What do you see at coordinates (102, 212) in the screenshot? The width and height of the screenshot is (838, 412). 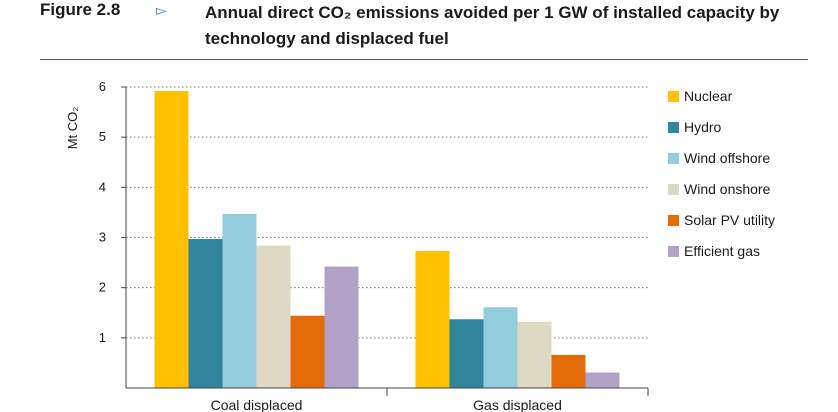 I see `y-tick-labels: 1 2 3 4 5 6` at bounding box center [102, 212].